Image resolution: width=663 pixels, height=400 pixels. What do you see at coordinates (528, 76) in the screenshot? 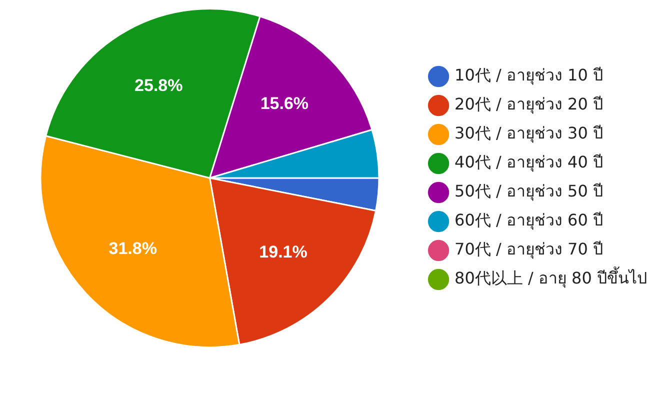
I see `legend-label: 10代 / อายุช่วง 10 ปี` at bounding box center [528, 76].